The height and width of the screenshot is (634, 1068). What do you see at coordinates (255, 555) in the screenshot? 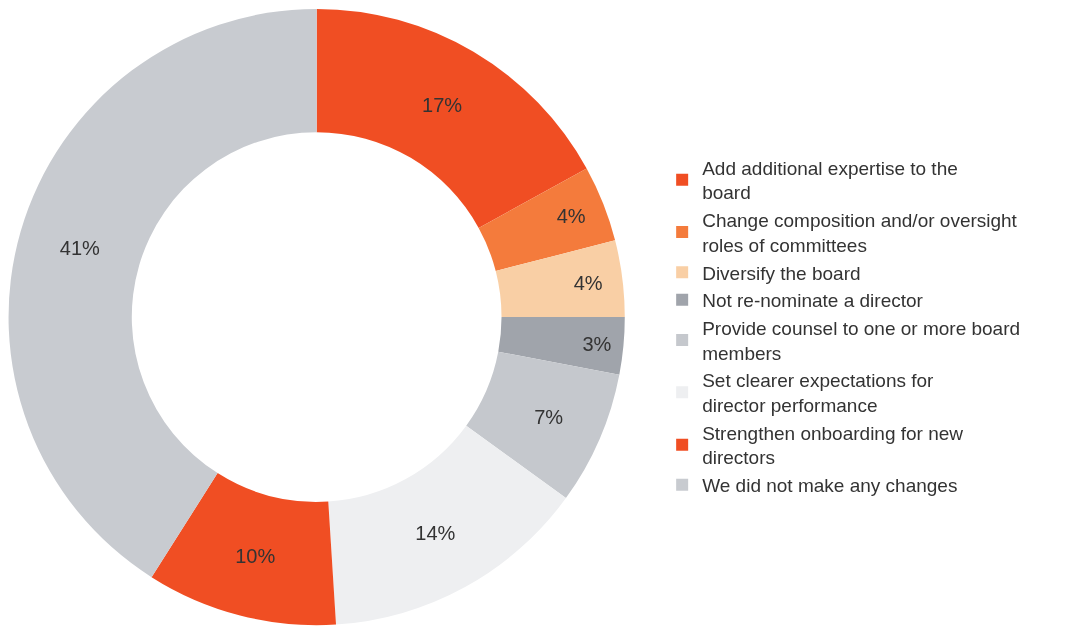
I see `data-label: 10%` at bounding box center [255, 555].